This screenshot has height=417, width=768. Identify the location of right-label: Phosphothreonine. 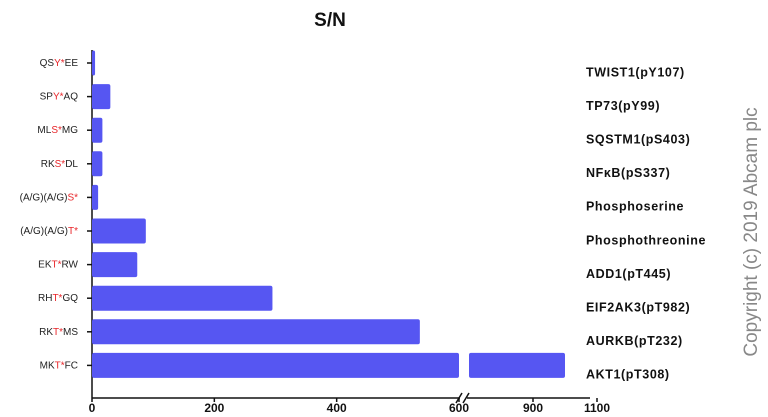
(646, 240).